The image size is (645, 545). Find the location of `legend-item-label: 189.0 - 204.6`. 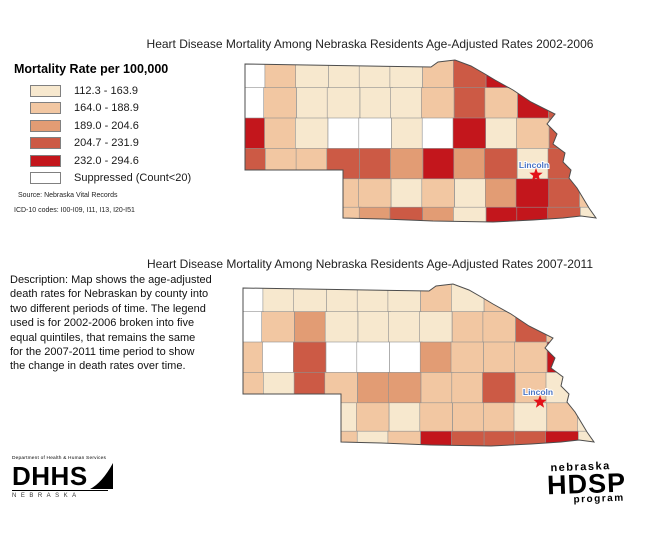

legend-item-label: 189.0 - 204.6 is located at coordinates (106, 125).